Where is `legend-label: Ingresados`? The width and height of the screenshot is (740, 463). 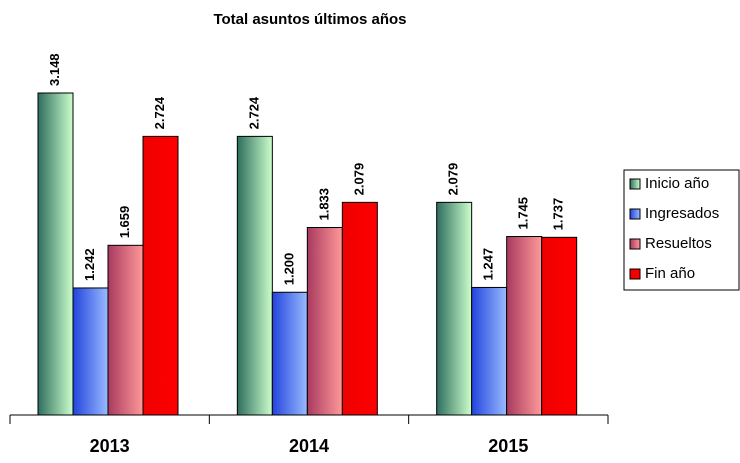 legend-label: Ingresados is located at coordinates (682, 213).